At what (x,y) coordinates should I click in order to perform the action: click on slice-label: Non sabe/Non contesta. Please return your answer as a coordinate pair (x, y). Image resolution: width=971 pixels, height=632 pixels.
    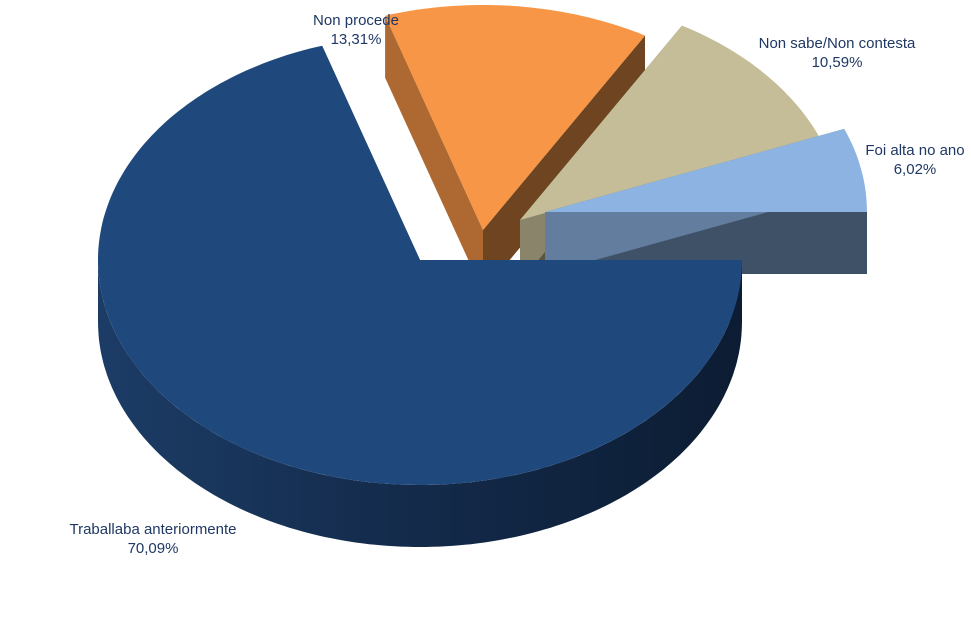
    Looking at the image, I should click on (837, 43).